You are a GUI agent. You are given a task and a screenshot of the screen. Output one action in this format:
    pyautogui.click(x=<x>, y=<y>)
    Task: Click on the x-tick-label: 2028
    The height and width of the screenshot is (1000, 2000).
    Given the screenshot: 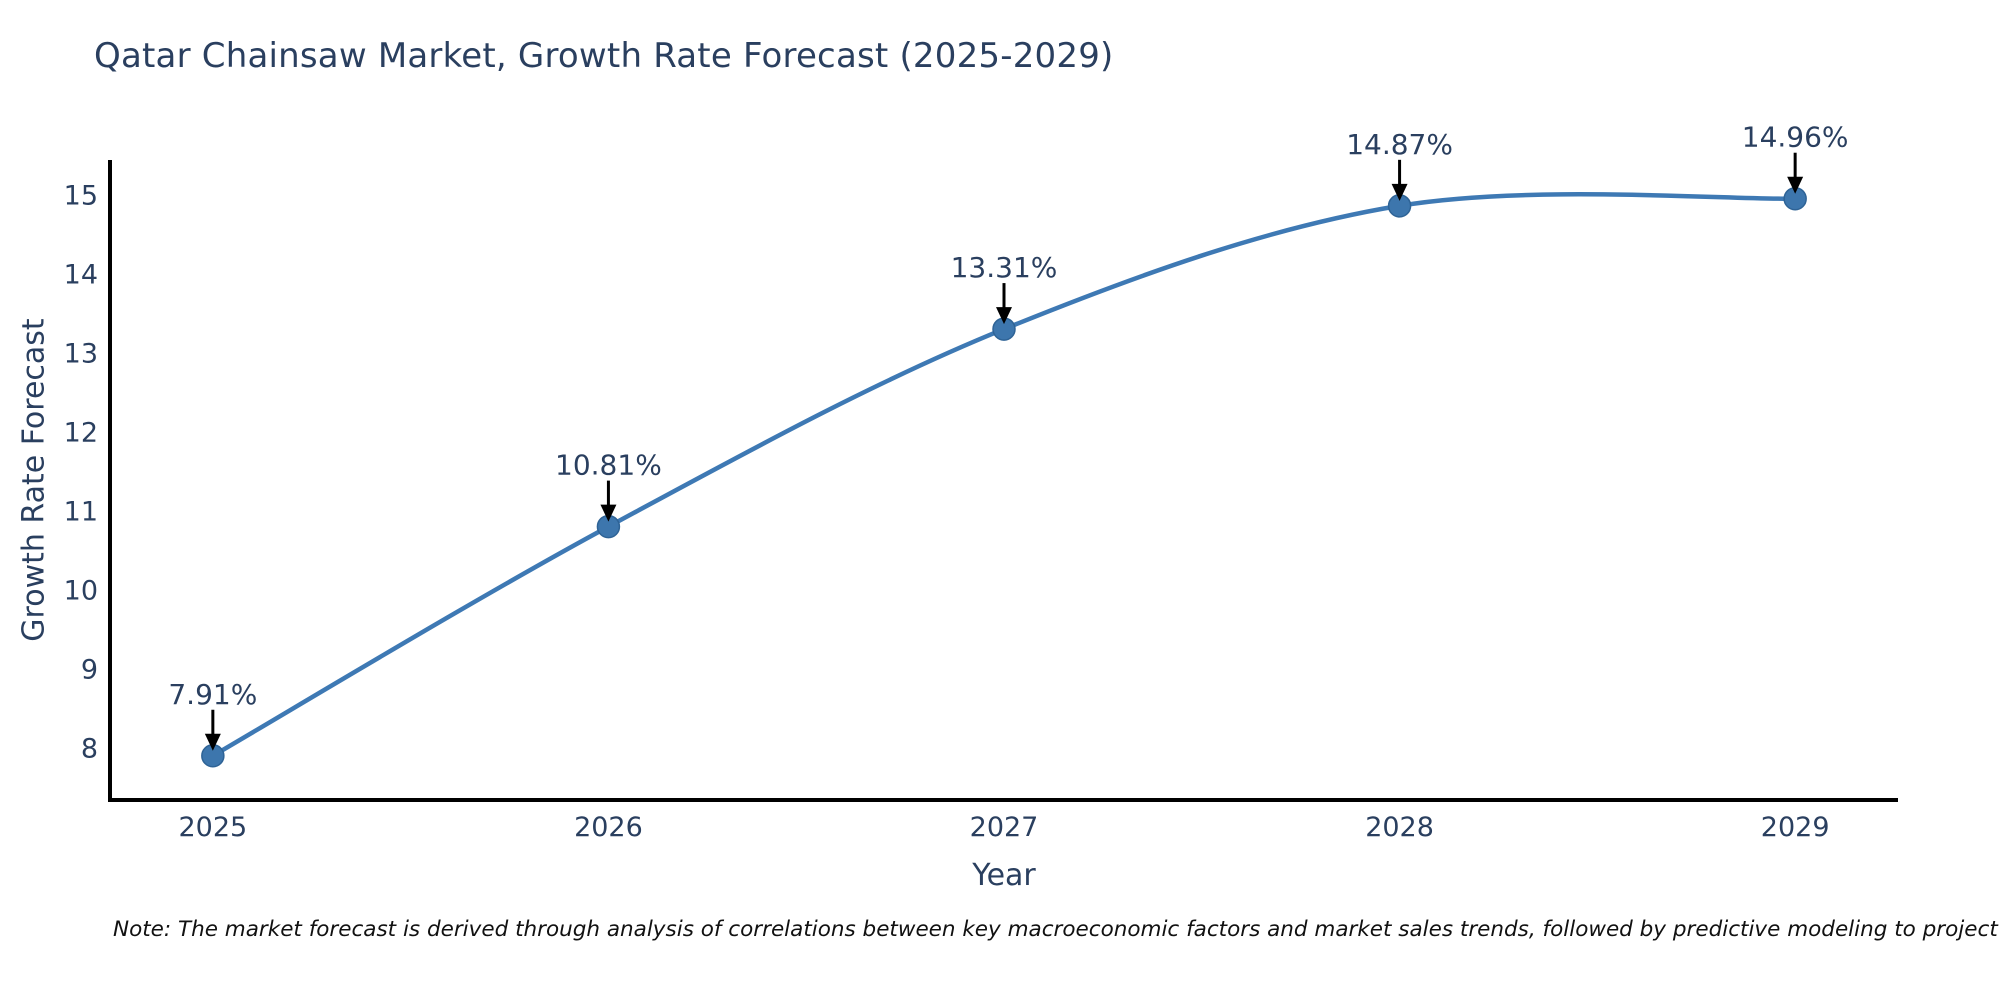 What is the action you would take?
    pyautogui.click(x=1399, y=827)
    